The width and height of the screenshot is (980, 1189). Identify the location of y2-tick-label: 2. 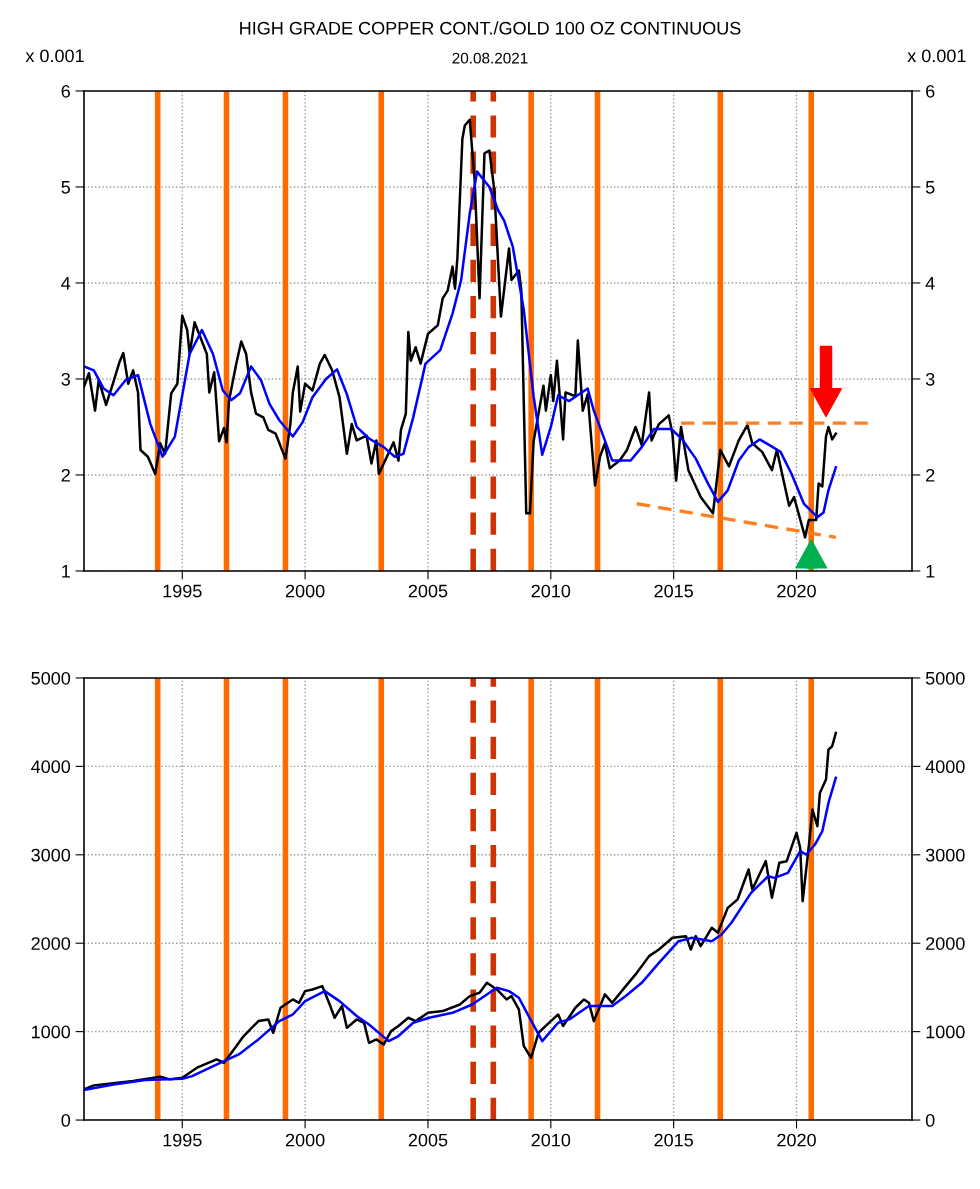
(930, 475).